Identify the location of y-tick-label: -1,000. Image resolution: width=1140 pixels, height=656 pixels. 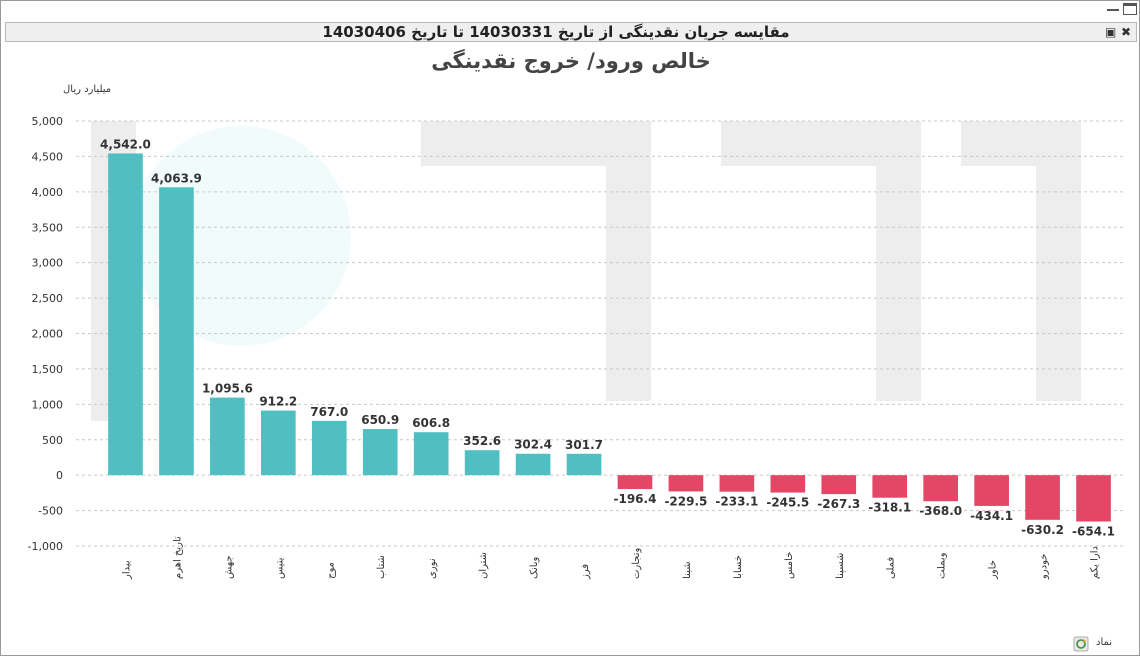
(45, 546).